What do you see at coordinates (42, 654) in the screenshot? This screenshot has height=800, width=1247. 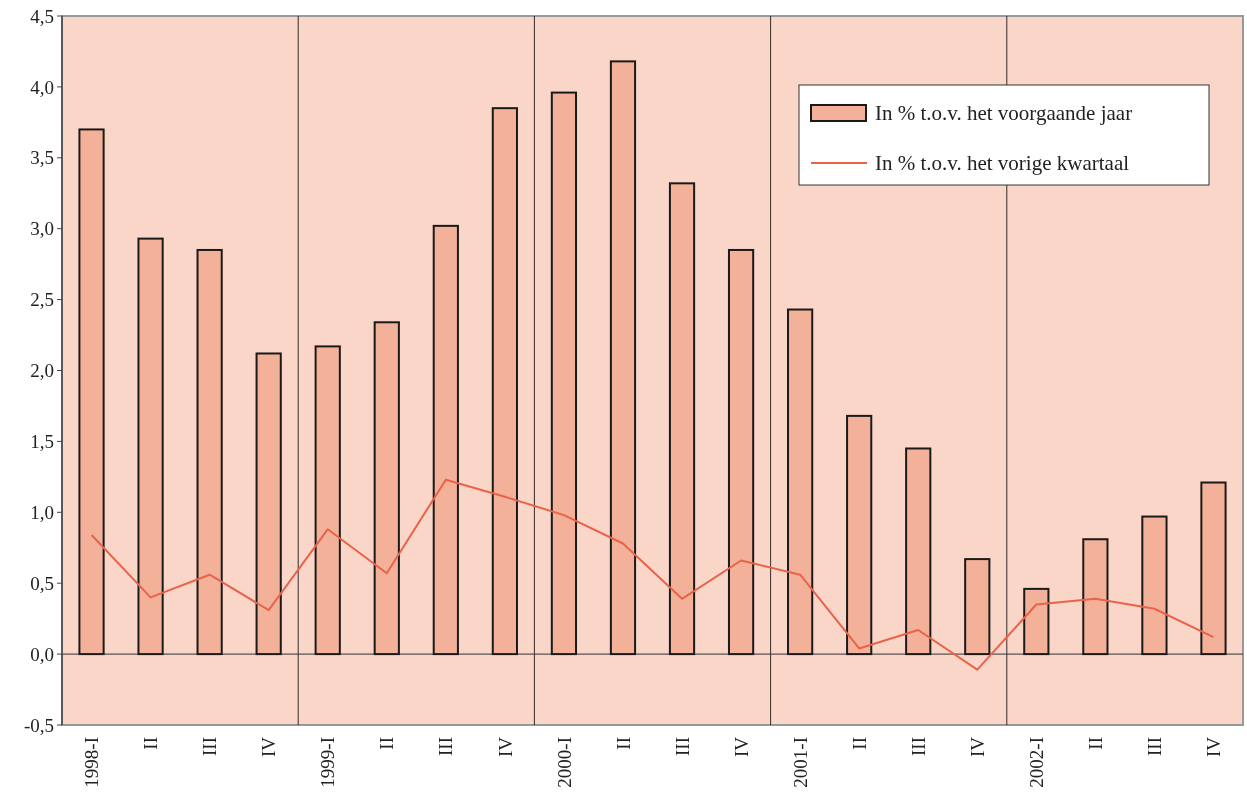 I see `y-tick-label: 0,0` at bounding box center [42, 654].